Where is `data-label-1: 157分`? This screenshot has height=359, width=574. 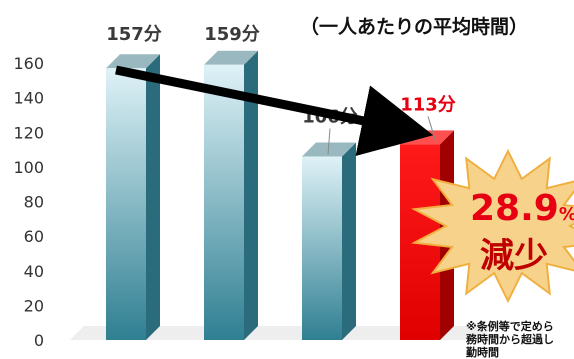 data-label-1: 157分 is located at coordinates (134, 34).